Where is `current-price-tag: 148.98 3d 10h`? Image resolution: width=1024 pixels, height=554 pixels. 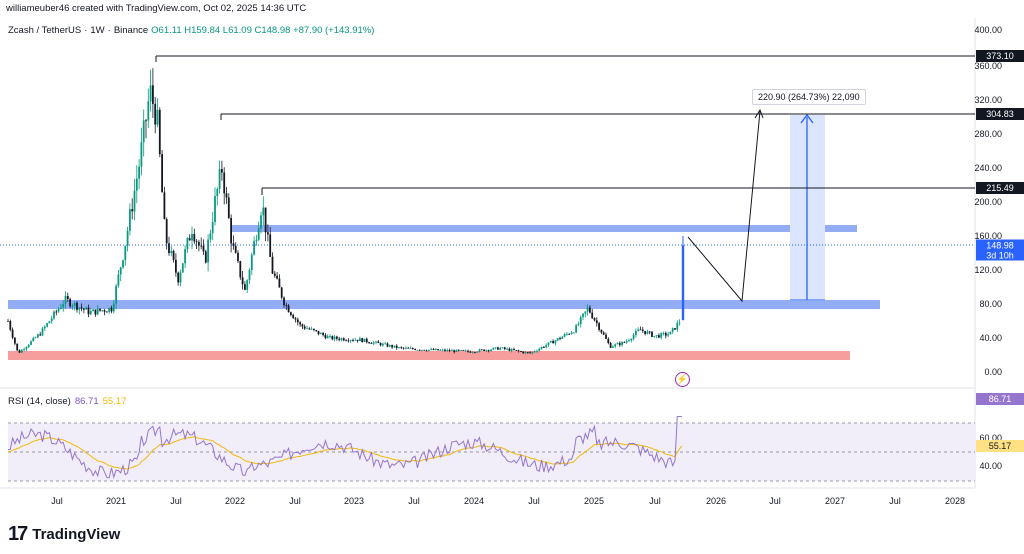
current-price-tag: 148.98 3d 10h is located at coordinates (1000, 250).